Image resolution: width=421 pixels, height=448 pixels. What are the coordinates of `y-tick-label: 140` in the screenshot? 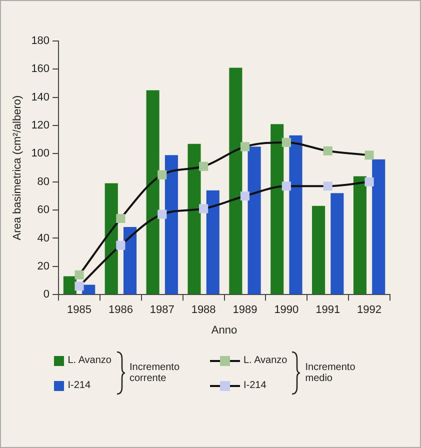 It's located at (40, 97).